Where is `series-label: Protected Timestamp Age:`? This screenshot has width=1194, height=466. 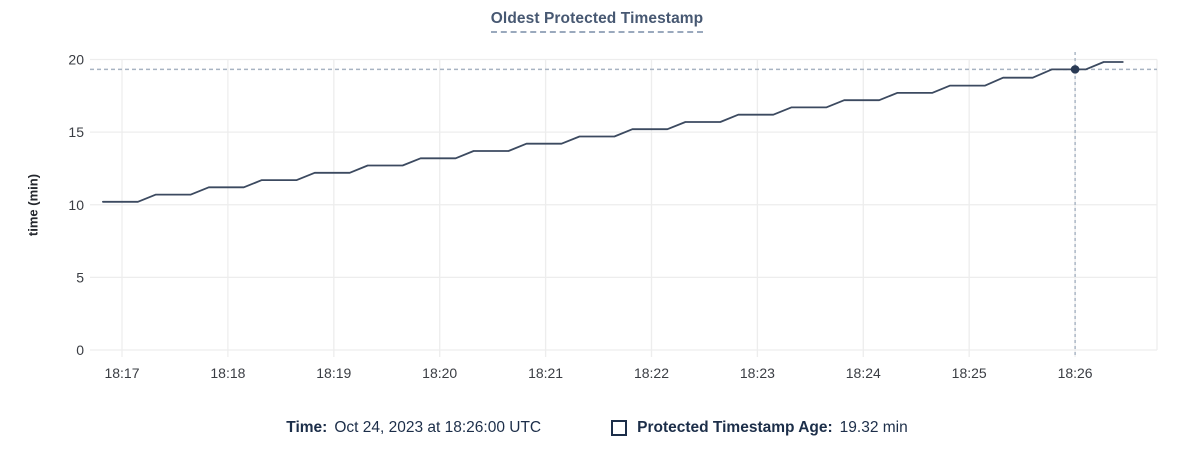
series-label: Protected Timestamp Age: is located at coordinates (735, 427).